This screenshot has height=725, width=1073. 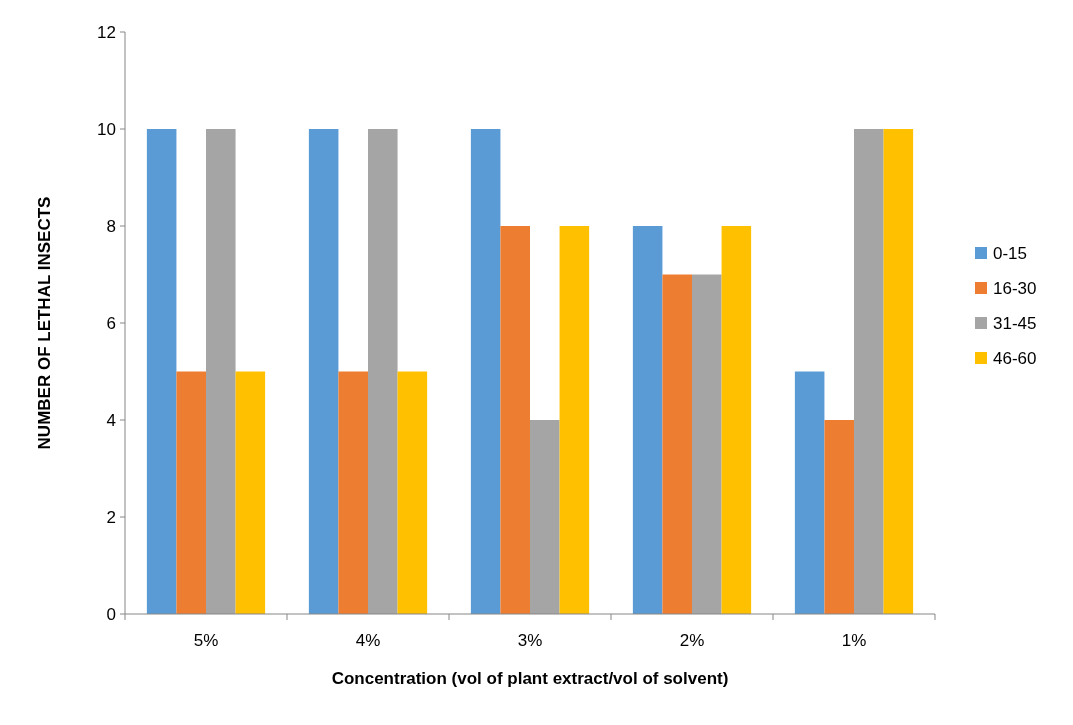 I want to click on legend-label: 31-45, so click(x=1015, y=323).